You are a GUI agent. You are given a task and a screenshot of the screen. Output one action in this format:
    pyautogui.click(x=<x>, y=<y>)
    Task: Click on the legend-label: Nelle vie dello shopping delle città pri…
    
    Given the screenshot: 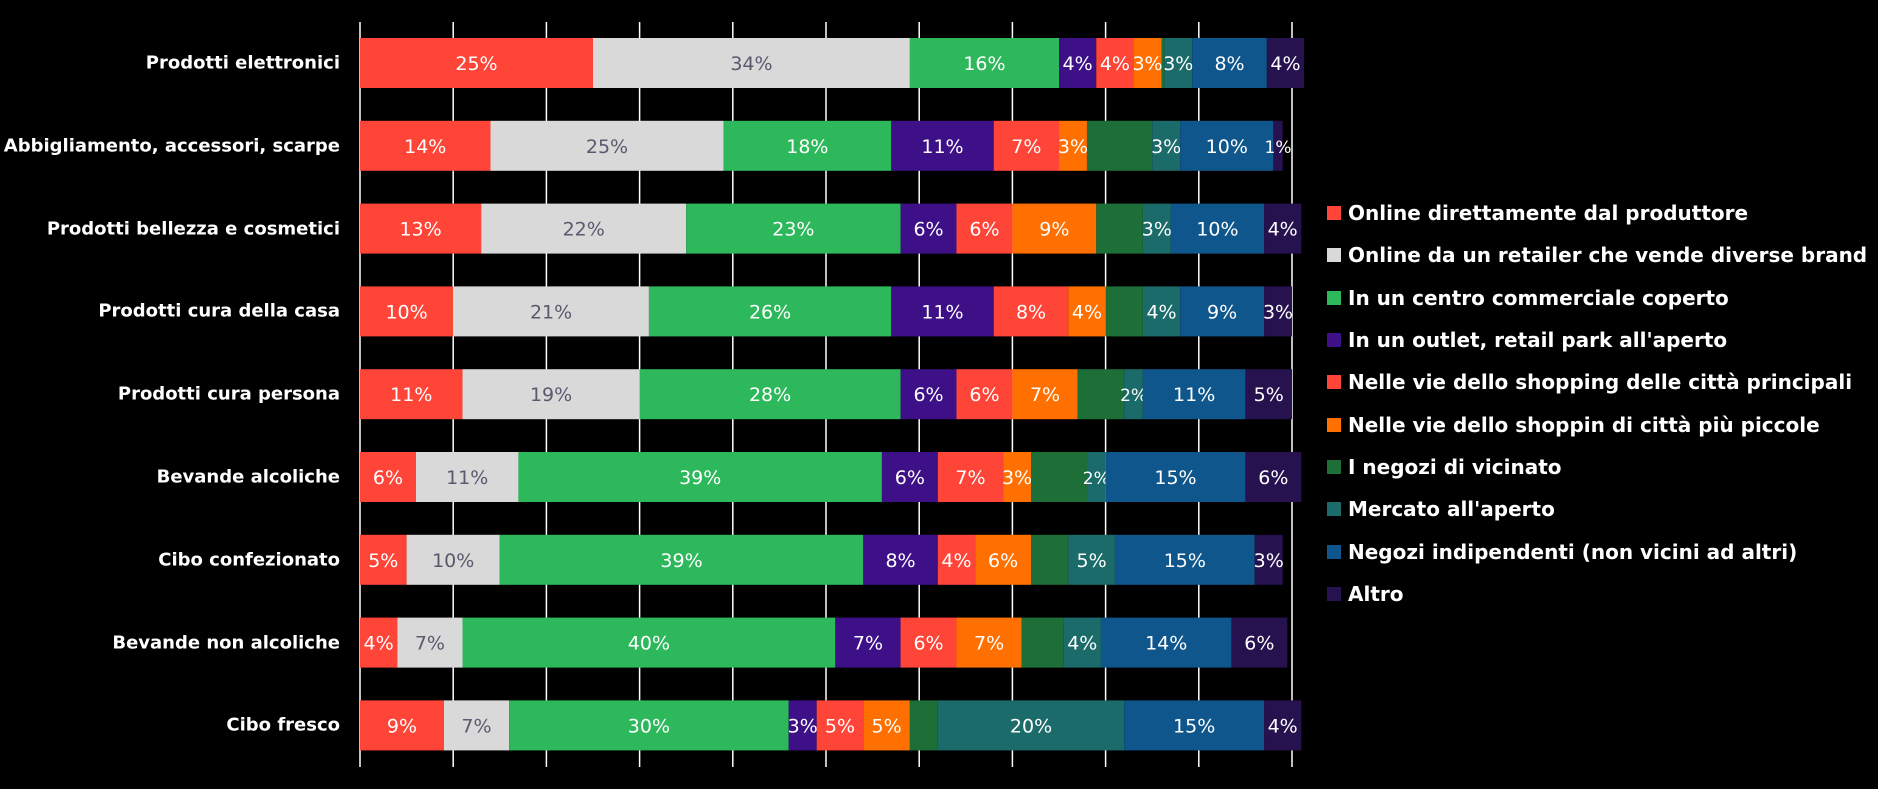 What is the action you would take?
    pyautogui.click(x=1600, y=382)
    